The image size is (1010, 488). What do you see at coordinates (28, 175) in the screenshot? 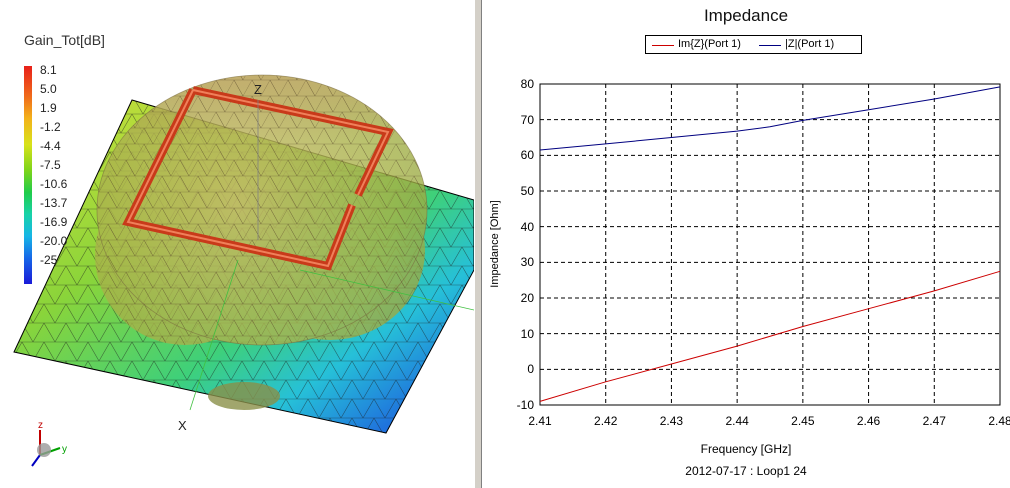
I see `gain-color-scale` at bounding box center [28, 175].